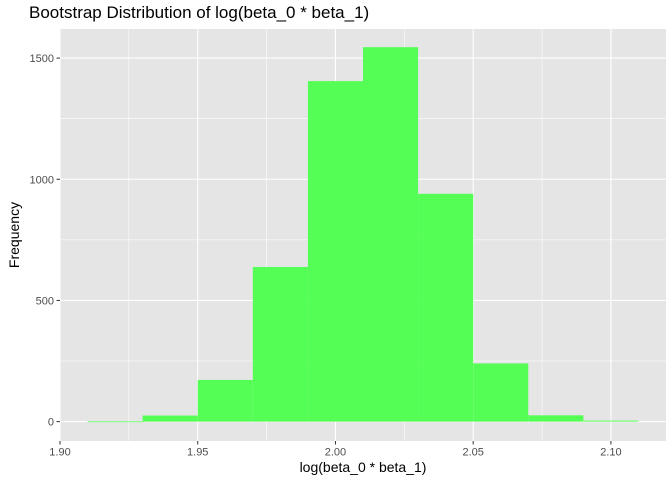 The image size is (672, 480). I want to click on y-tick-label: 1000, so click(42, 180).